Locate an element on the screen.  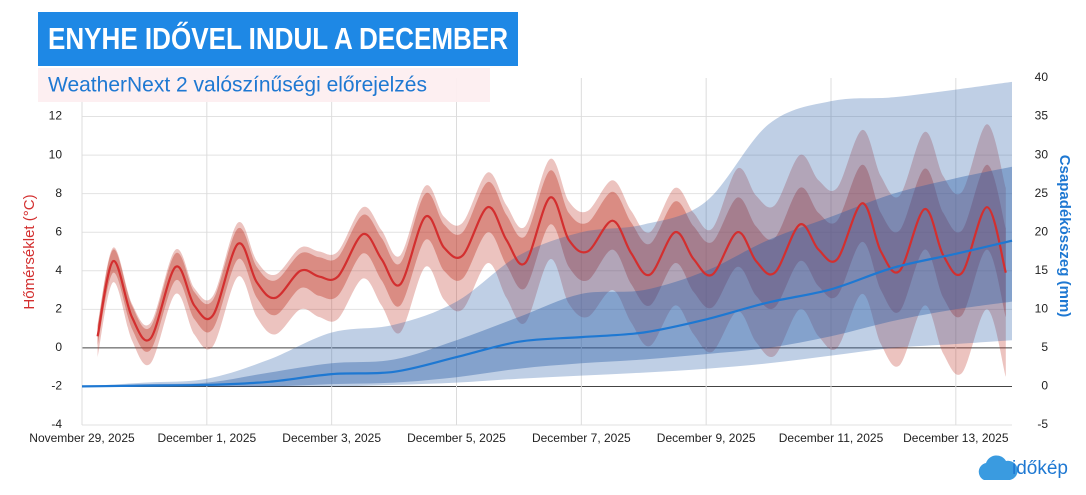
logo: időkép is located at coordinates (1023, 467).